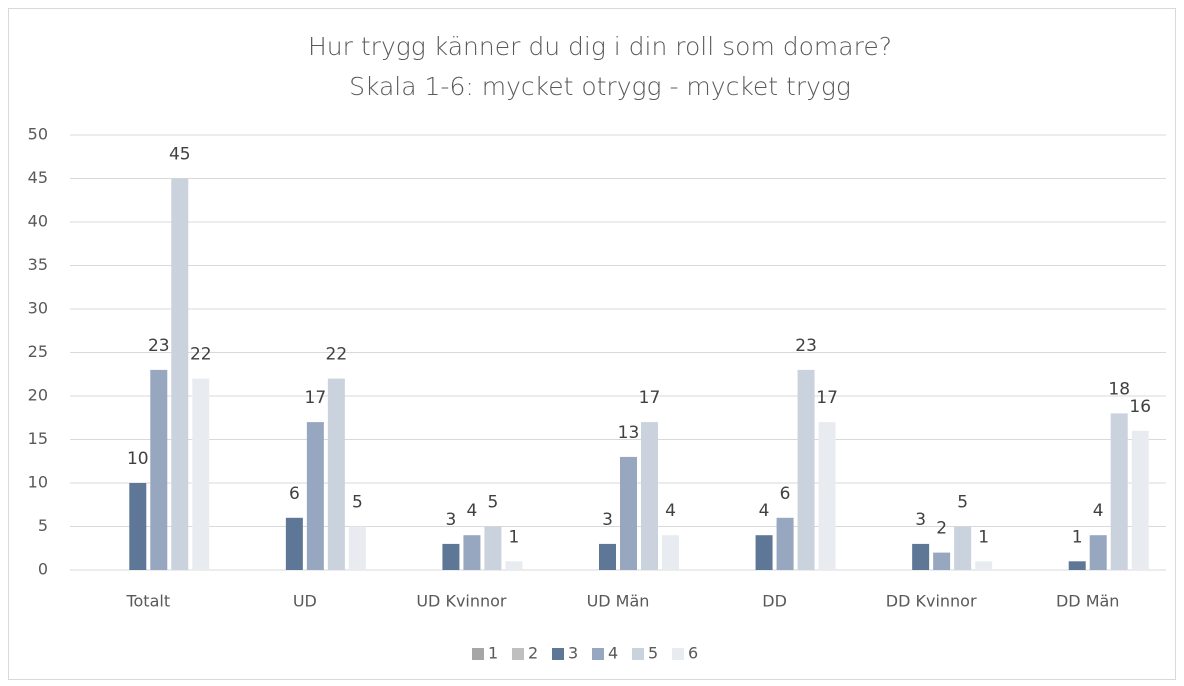 The image size is (1184, 686). I want to click on value-label: 10, so click(138, 459).